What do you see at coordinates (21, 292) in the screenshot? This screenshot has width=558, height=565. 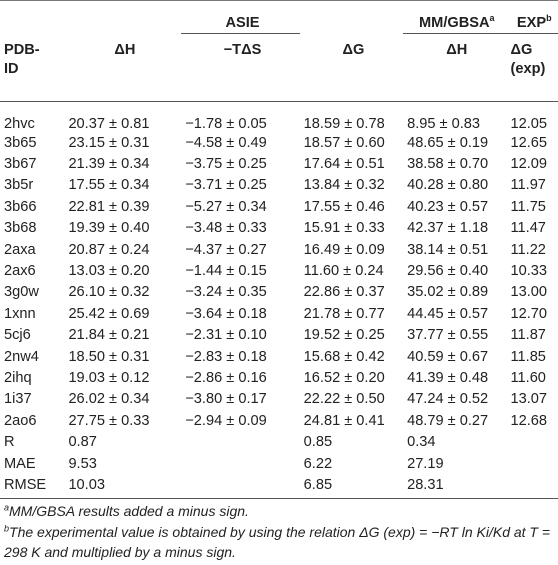 I see `row-label-cell: 3g0w` at bounding box center [21, 292].